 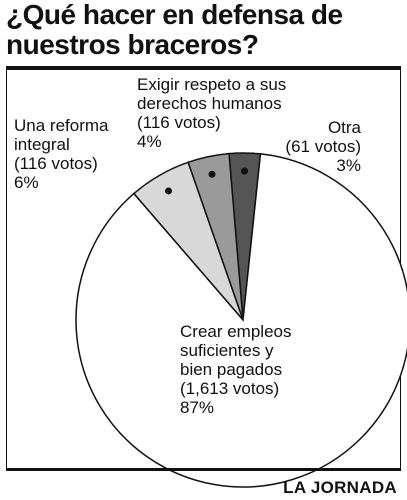 What do you see at coordinates (245, 171) in the screenshot?
I see `marker-dot-otra` at bounding box center [245, 171].